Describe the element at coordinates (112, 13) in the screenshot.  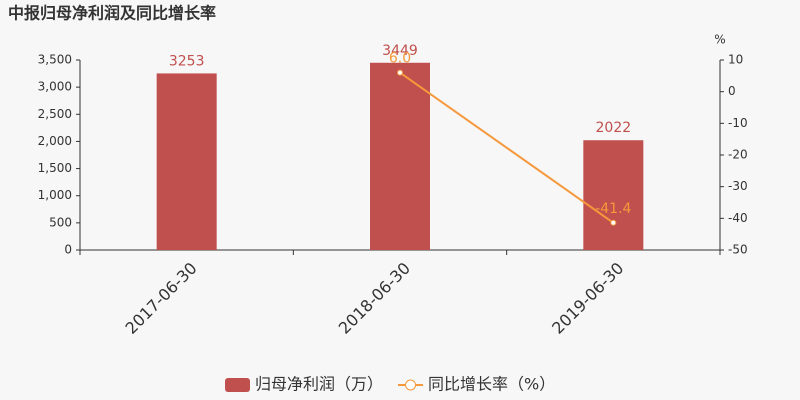
I see `chart-title: 中报归母净利润及同比增长率` at that location.